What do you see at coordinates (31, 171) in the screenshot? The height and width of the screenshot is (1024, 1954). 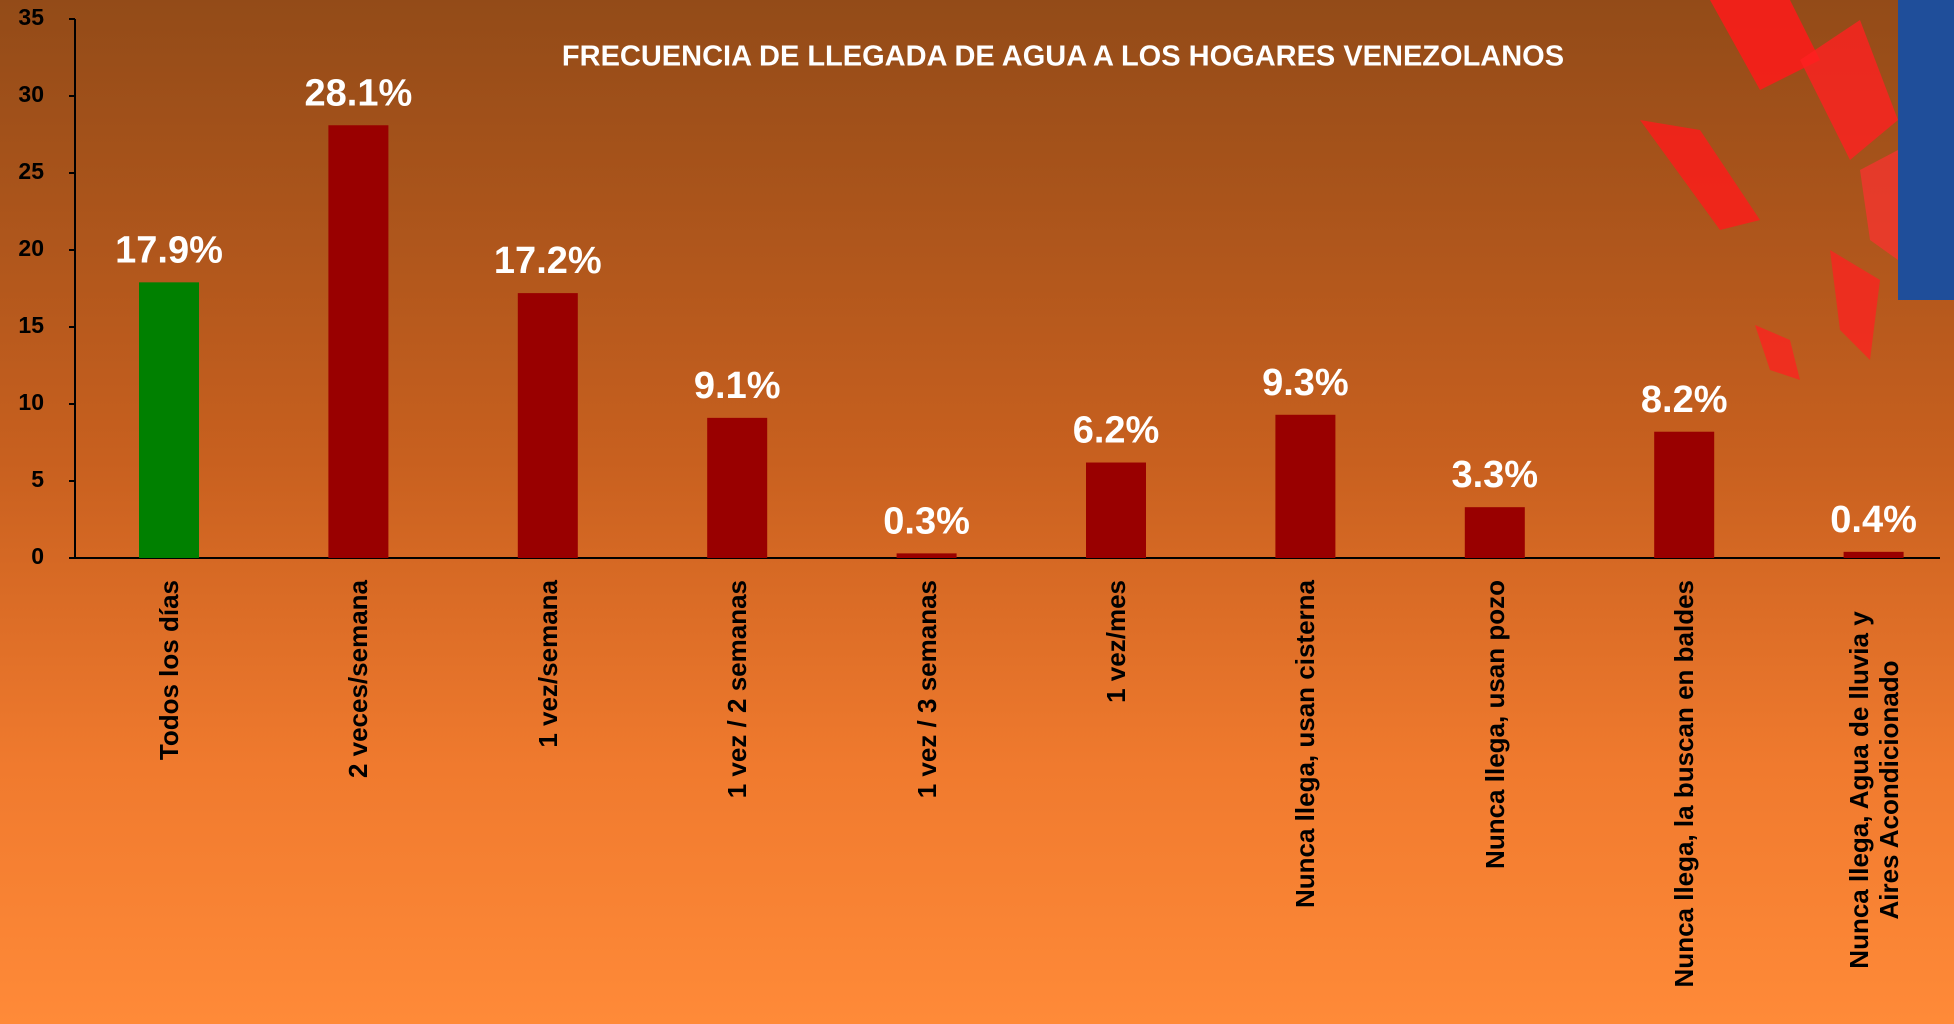 I see `y-tick-label: 25` at bounding box center [31, 171].